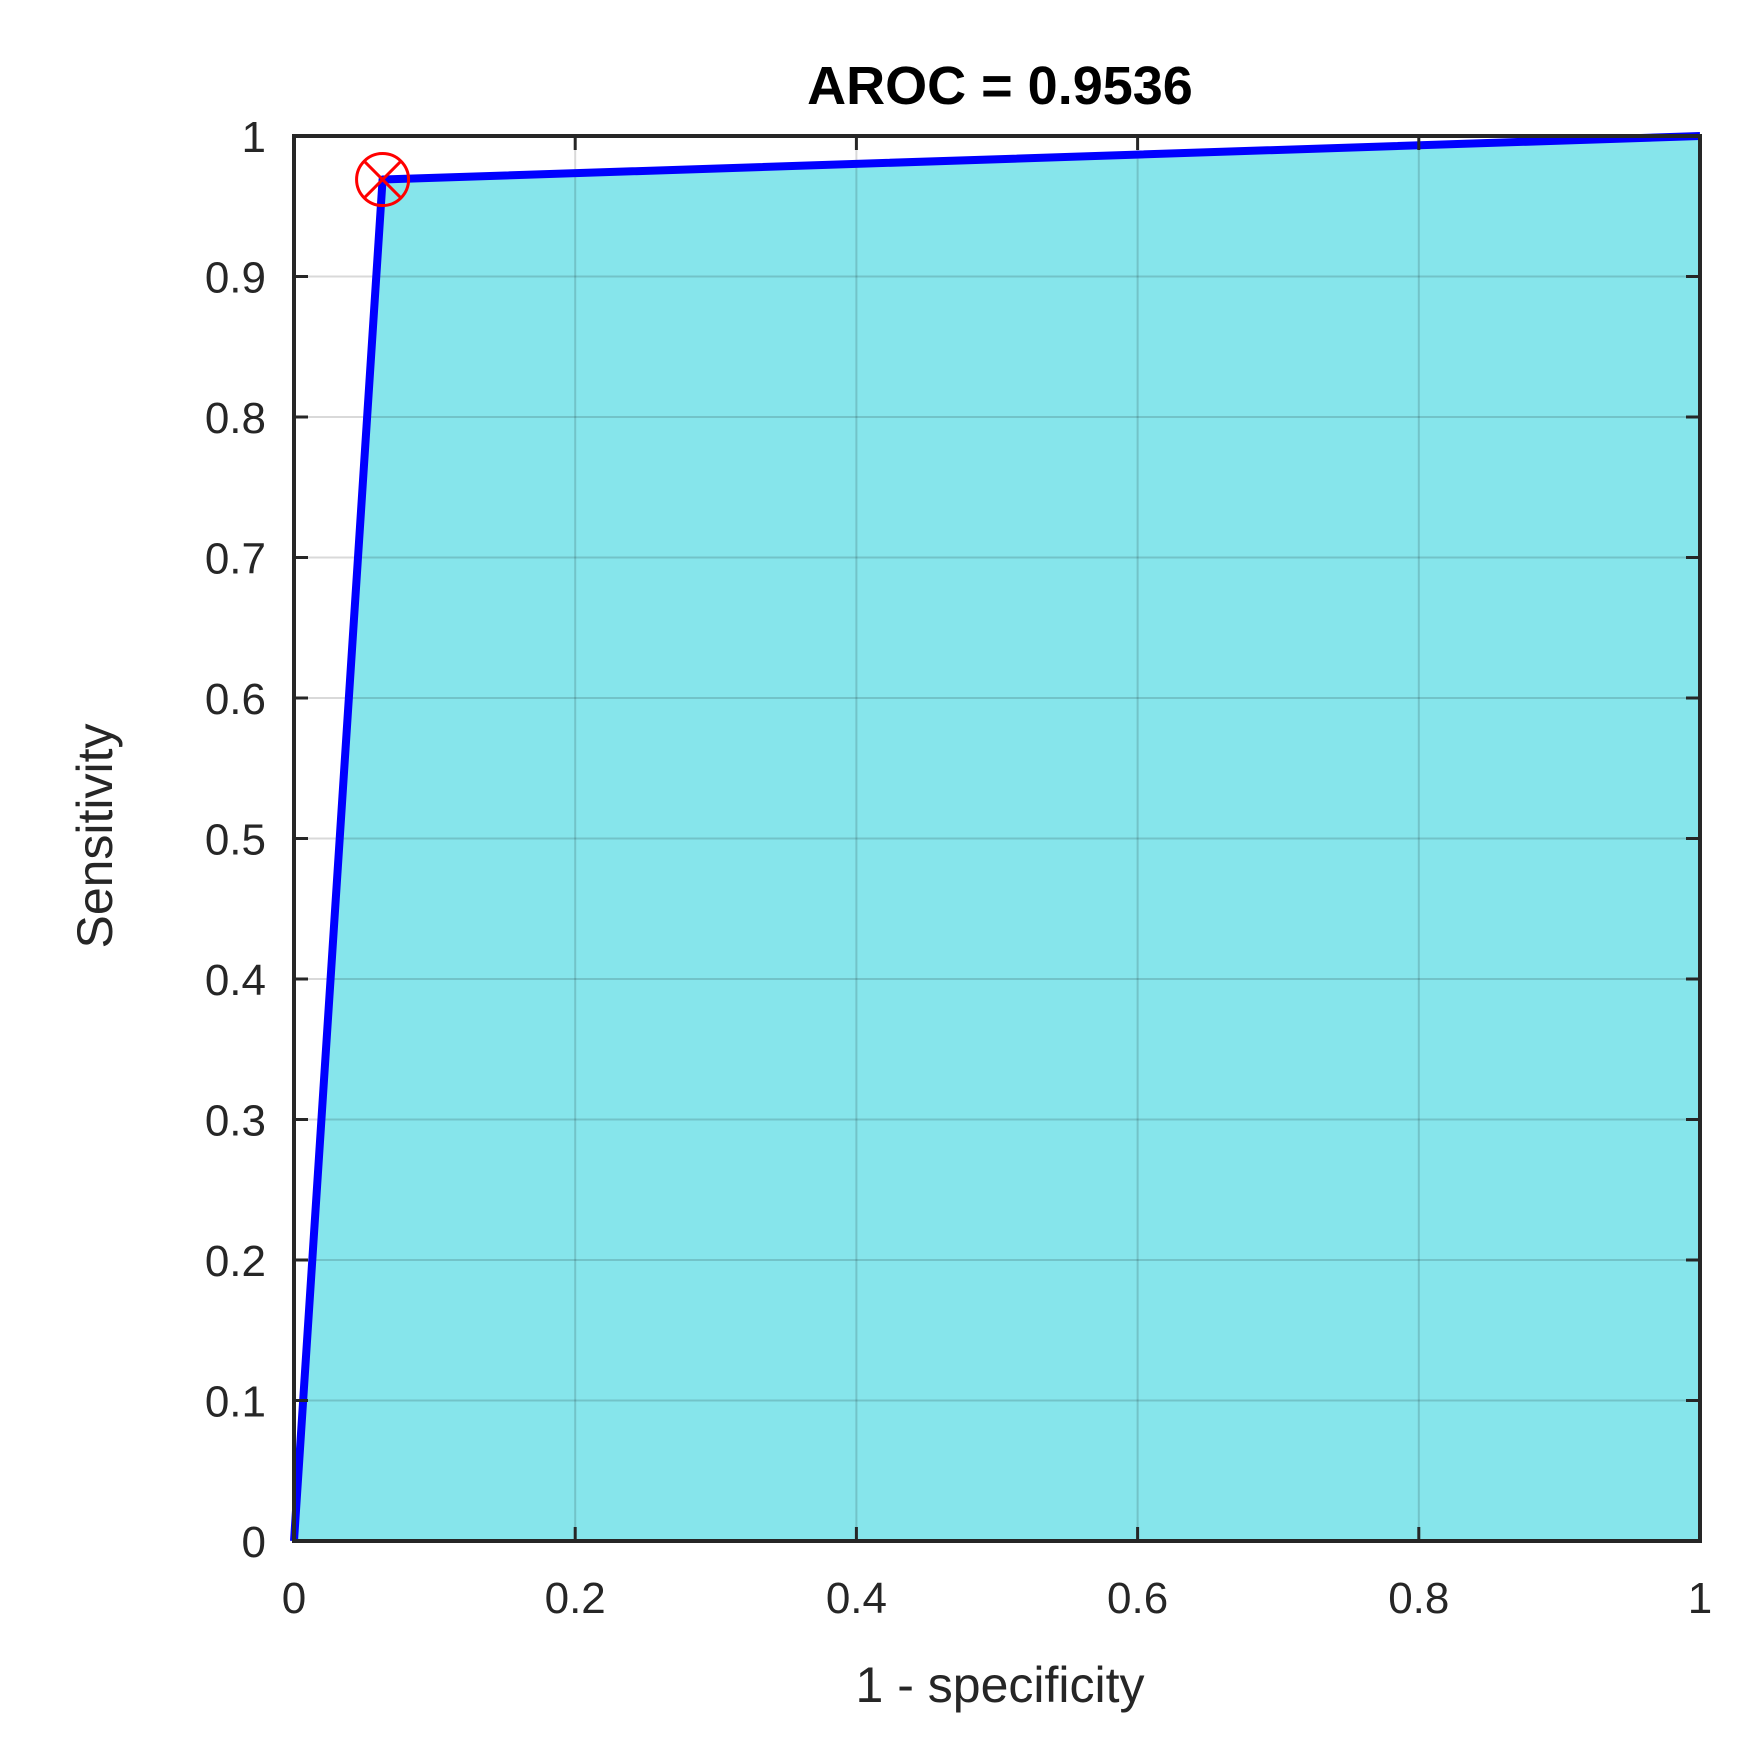 The image size is (1764, 1752). I want to click on y-tick-label: 0.1, so click(235, 1402).